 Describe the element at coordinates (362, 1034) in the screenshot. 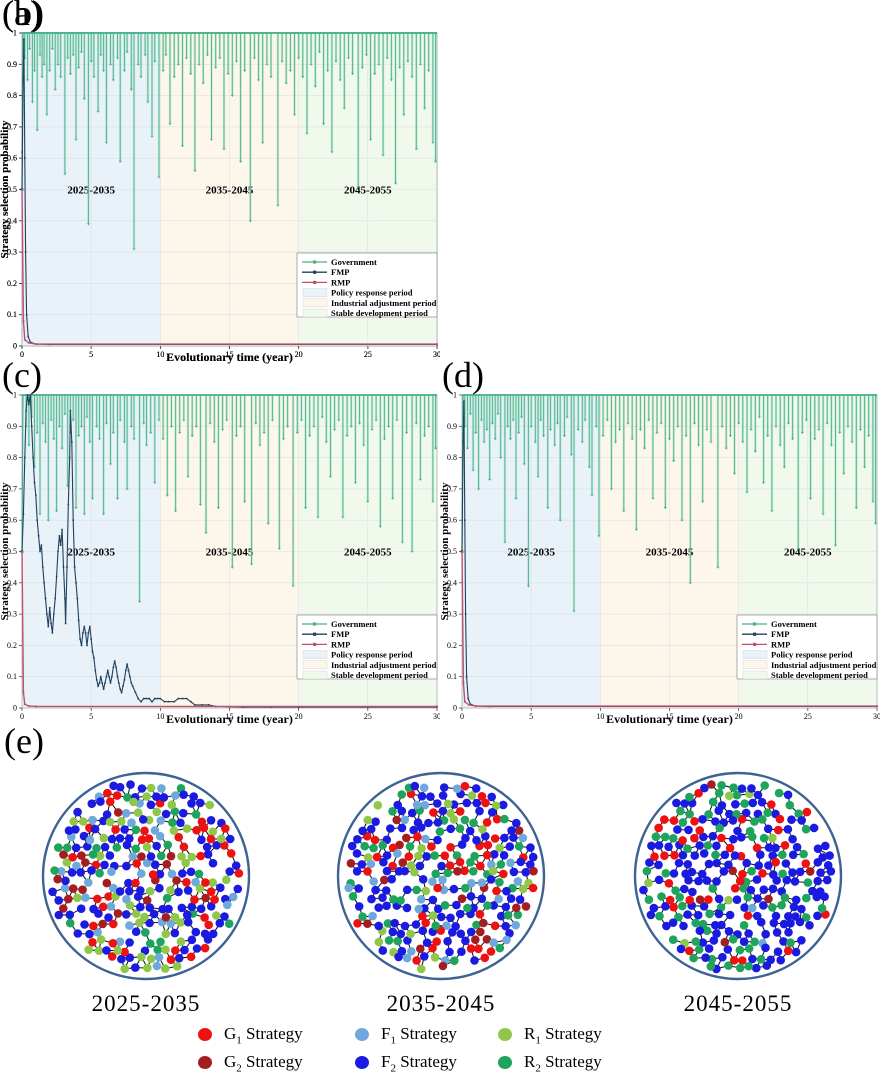

I see `f1-strategy-marker` at that location.